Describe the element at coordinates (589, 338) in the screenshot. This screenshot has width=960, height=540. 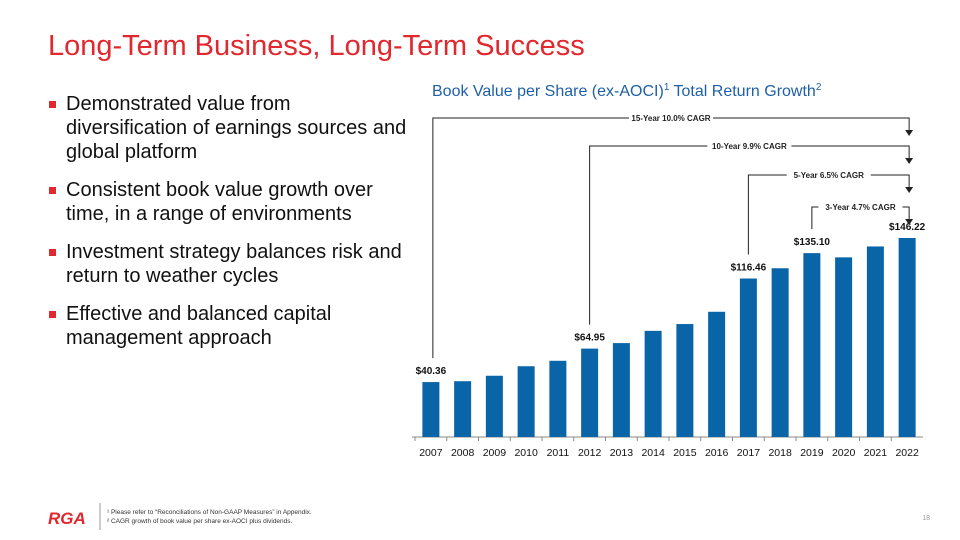
I see `value-label: $64.95` at that location.